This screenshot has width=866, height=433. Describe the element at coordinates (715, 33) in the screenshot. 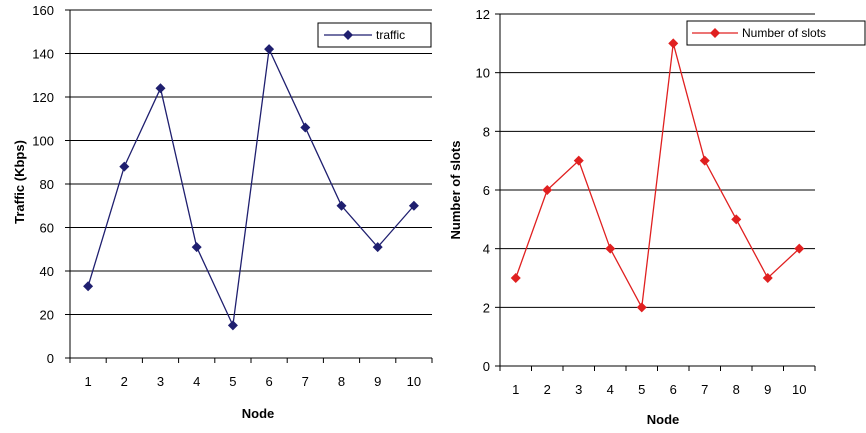

I see `chart2-legend-marker` at that location.